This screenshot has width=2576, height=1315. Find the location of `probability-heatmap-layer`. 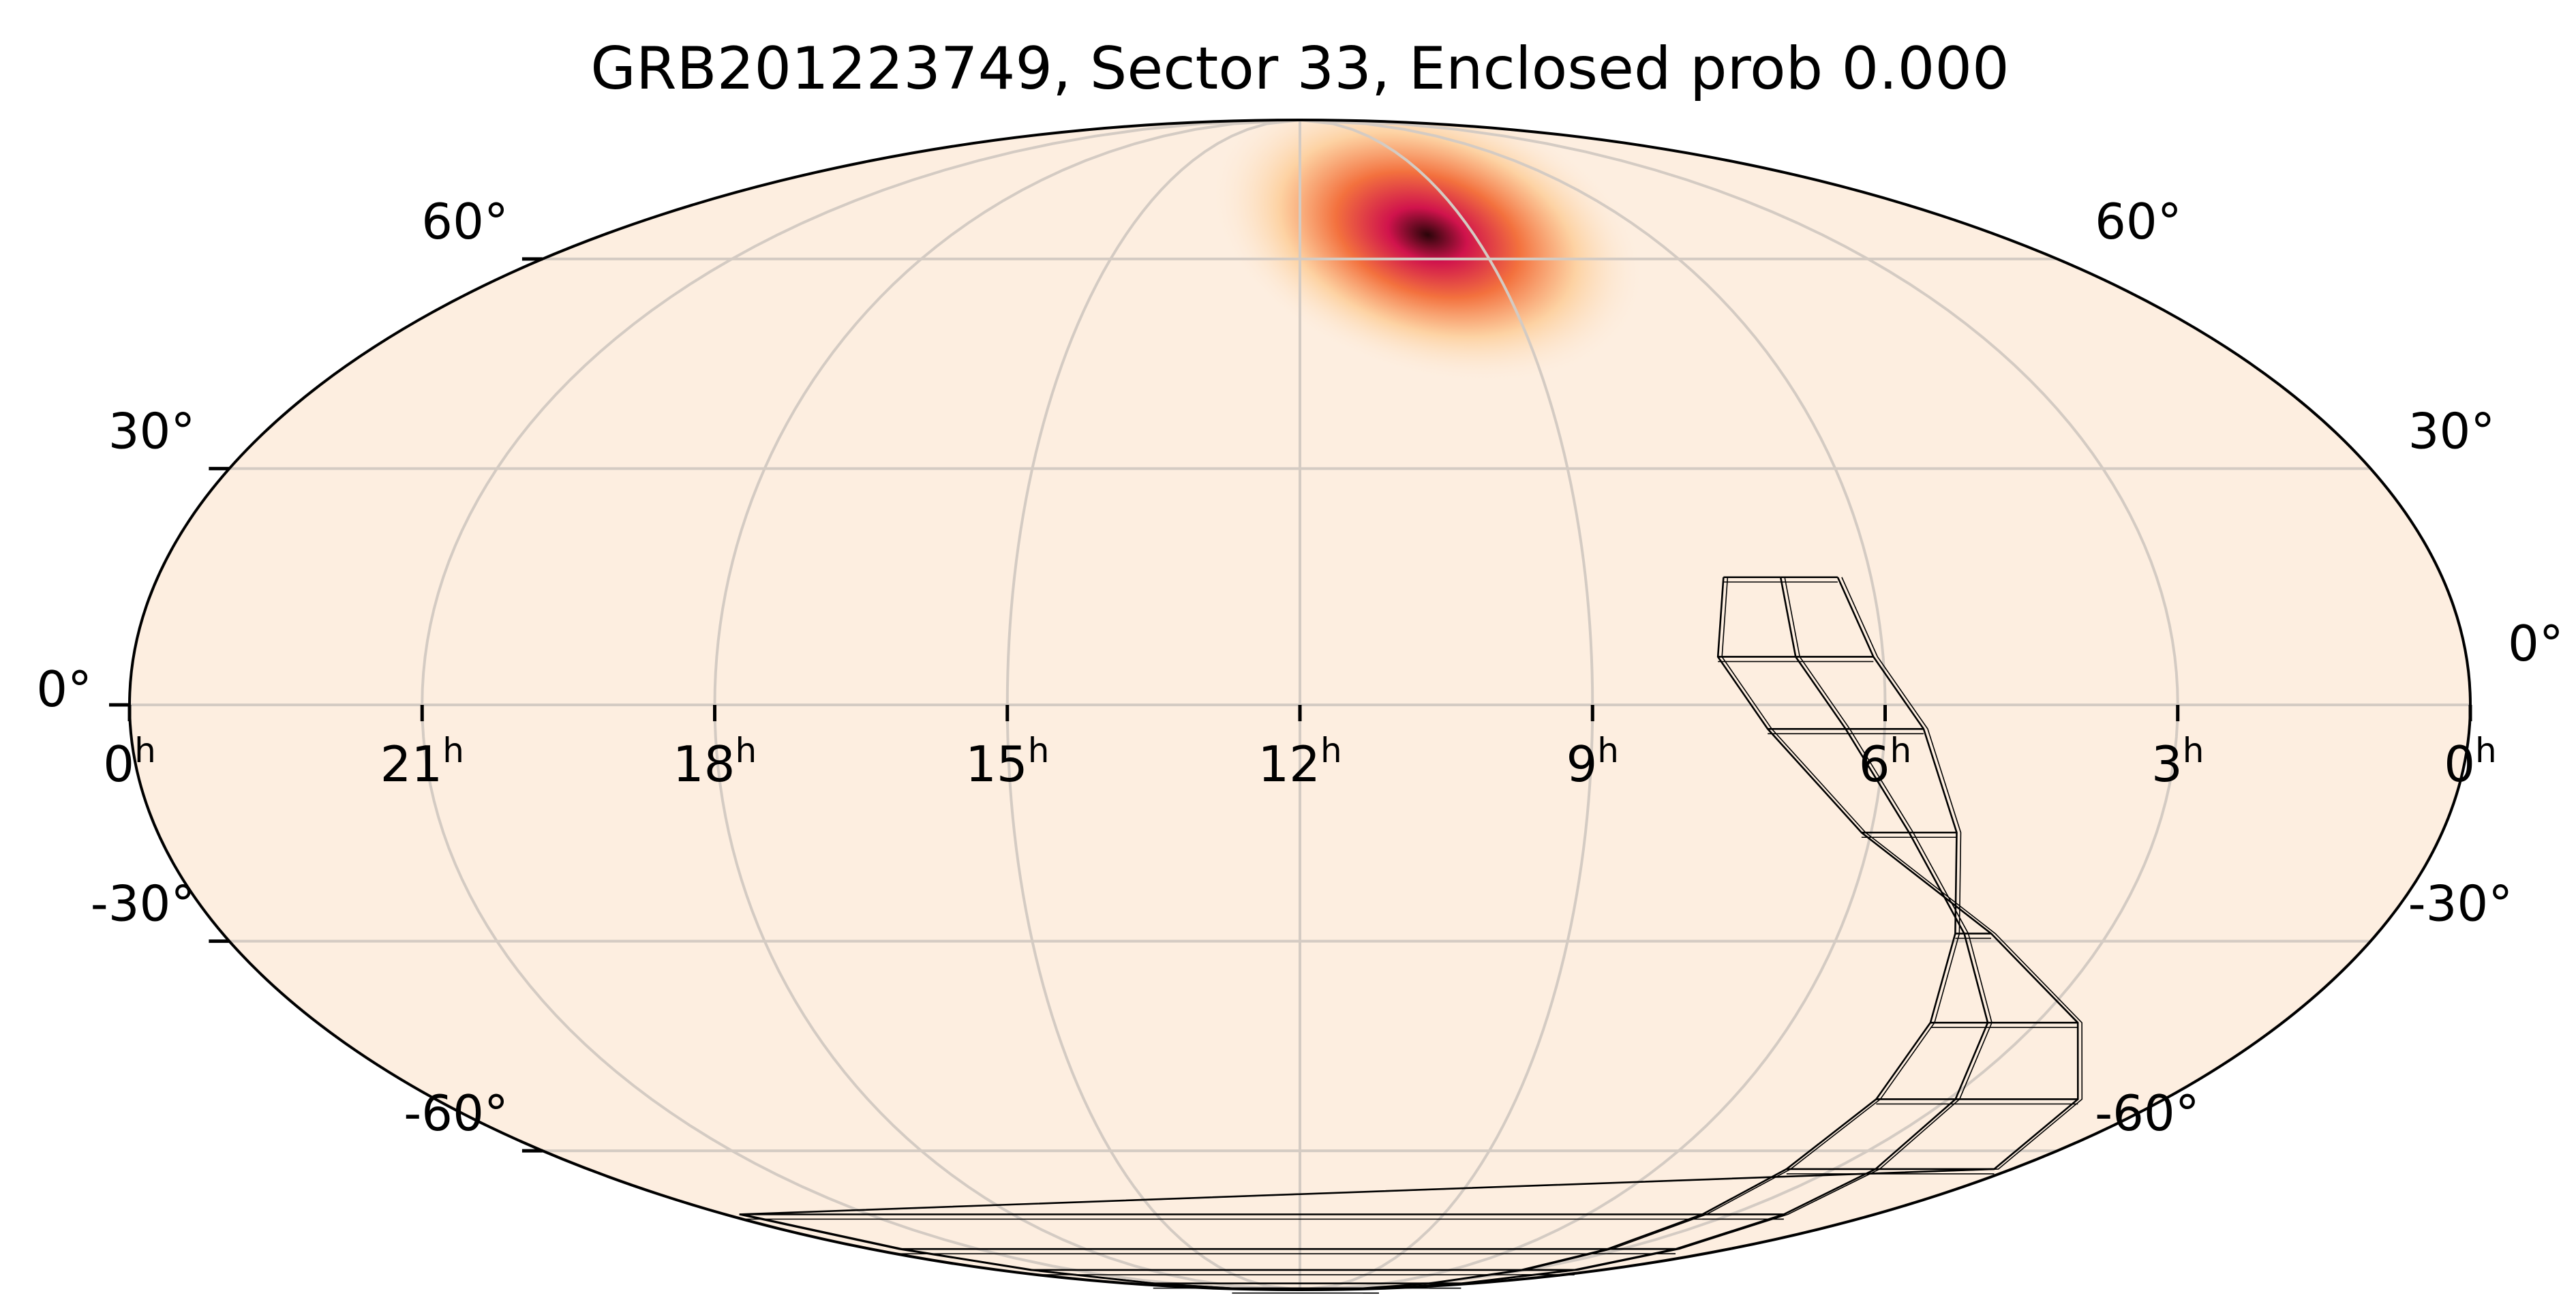

probability-heatmap-layer is located at coordinates (1428, 253).